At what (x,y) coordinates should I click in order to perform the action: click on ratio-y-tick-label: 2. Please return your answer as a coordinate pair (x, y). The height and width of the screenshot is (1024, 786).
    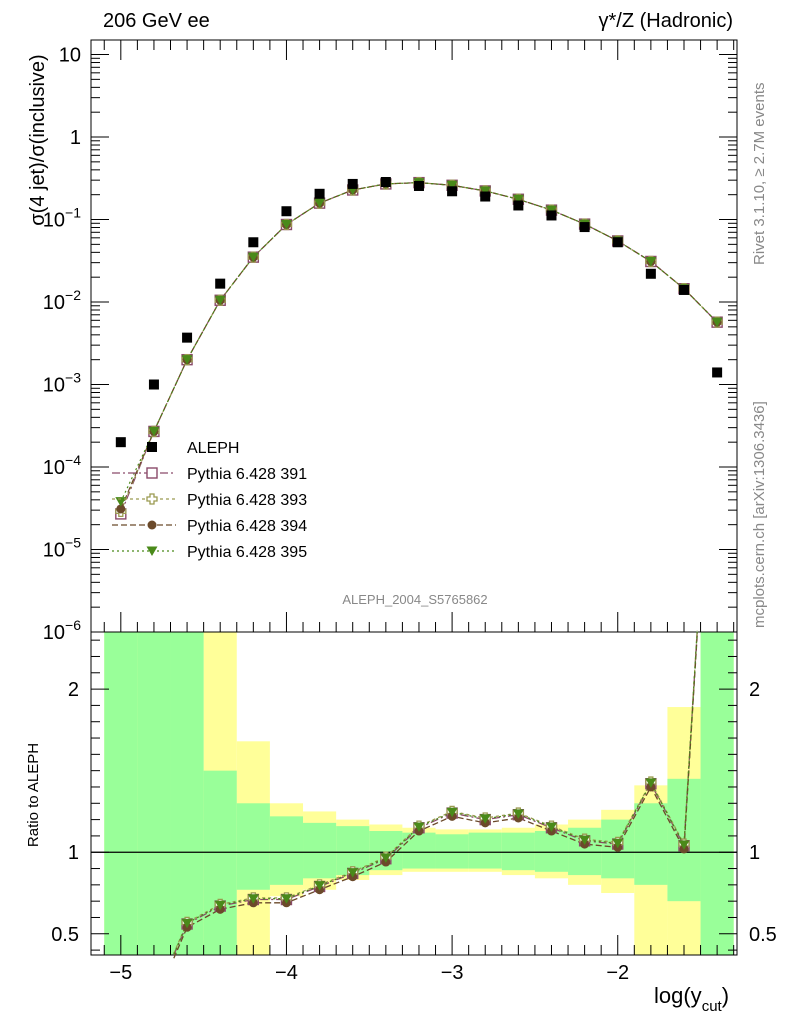
    Looking at the image, I should click on (73, 690).